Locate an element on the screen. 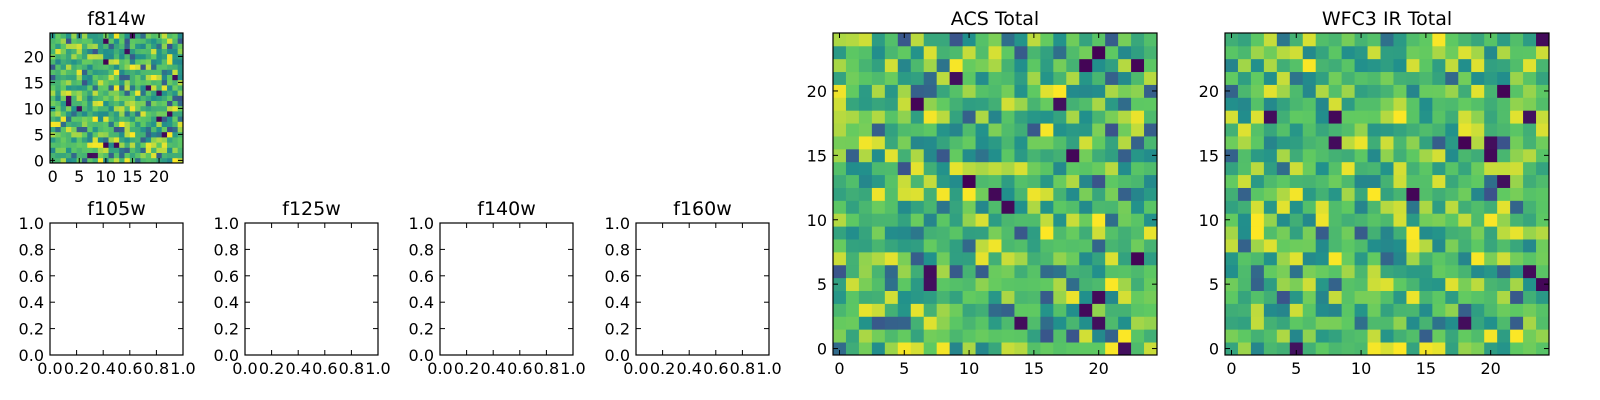 The height and width of the screenshot is (400, 1600). axis-frame is located at coordinates (116, 289).